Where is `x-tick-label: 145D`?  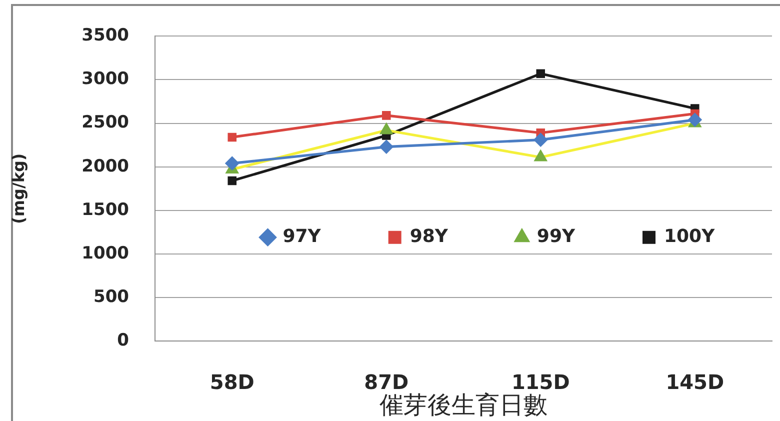
x-tick-label: 145D is located at coordinates (695, 382).